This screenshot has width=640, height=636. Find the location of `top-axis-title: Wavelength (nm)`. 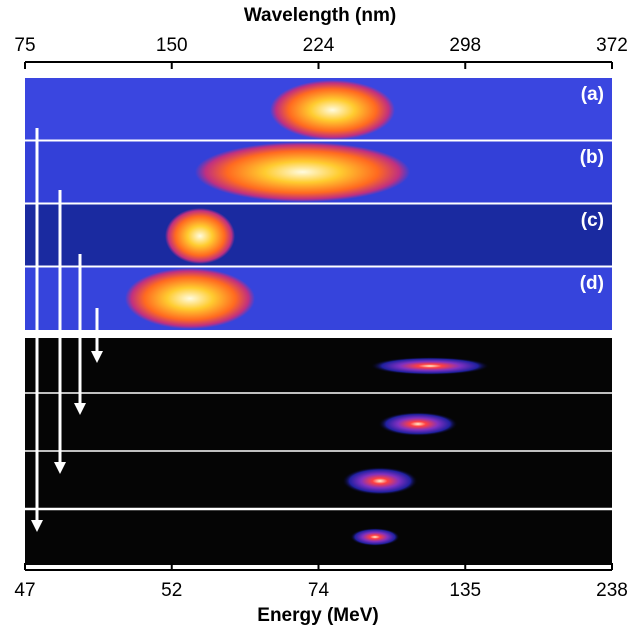

top-axis-title: Wavelength (nm) is located at coordinates (320, 15).